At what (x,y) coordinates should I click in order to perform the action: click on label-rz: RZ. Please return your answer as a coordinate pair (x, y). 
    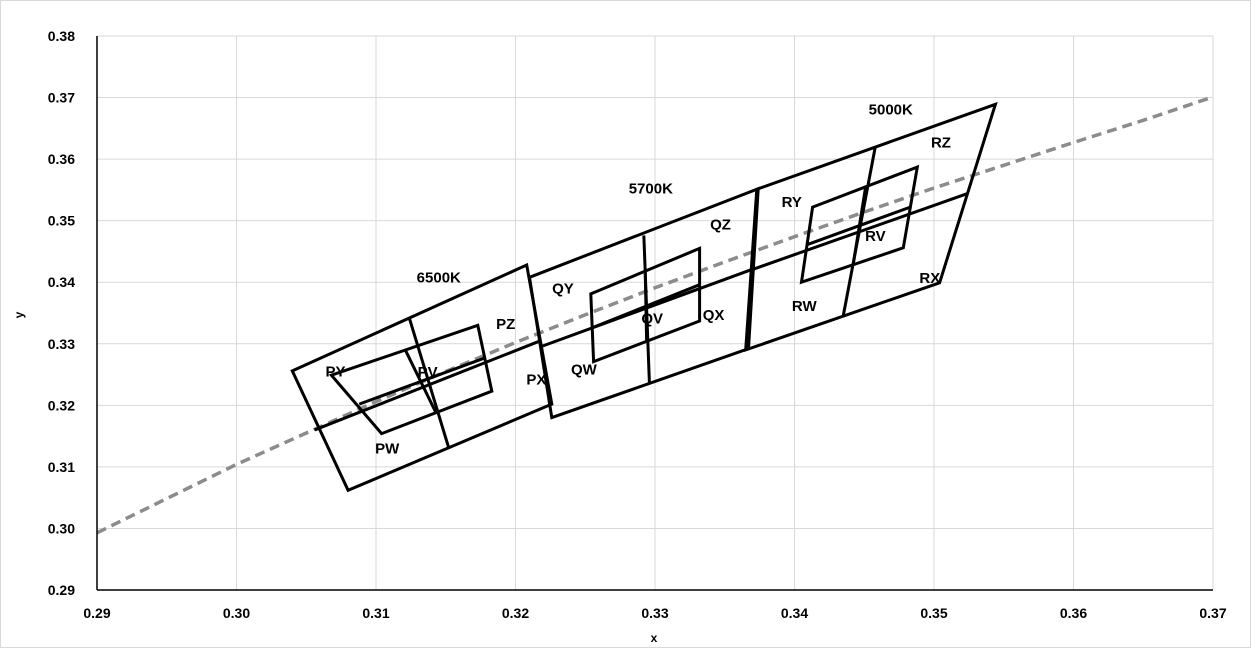
    Looking at the image, I should click on (941, 142).